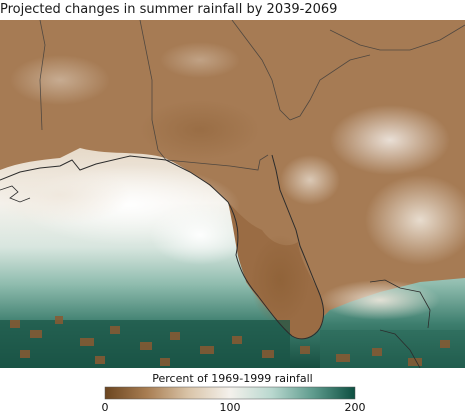 The width and height of the screenshot is (465, 414). I want to click on legend-tick-mid: 100, so click(230, 407).